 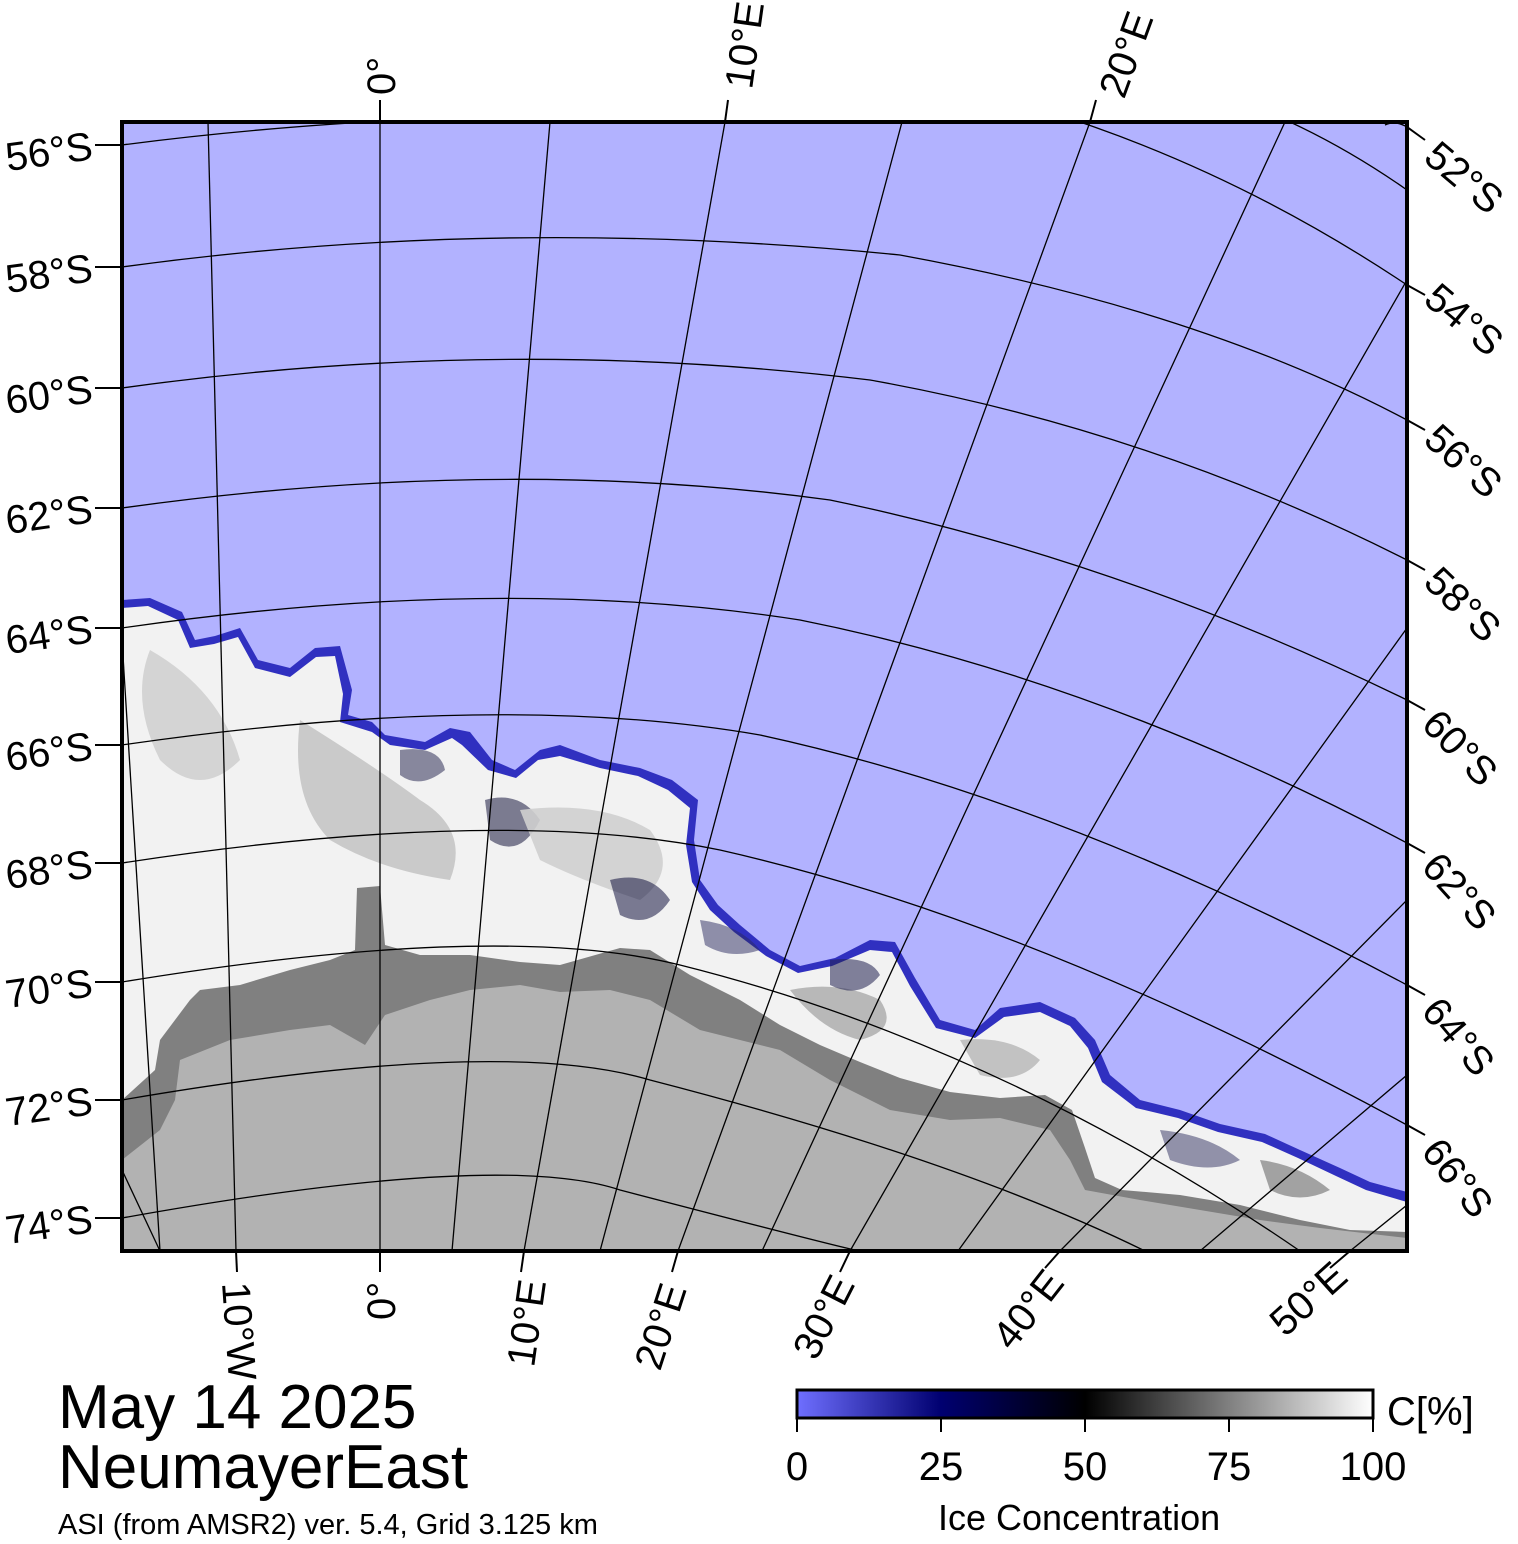 What do you see at coordinates (382, 76) in the screenshot?
I see `lon-label-0-top: 0°` at bounding box center [382, 76].